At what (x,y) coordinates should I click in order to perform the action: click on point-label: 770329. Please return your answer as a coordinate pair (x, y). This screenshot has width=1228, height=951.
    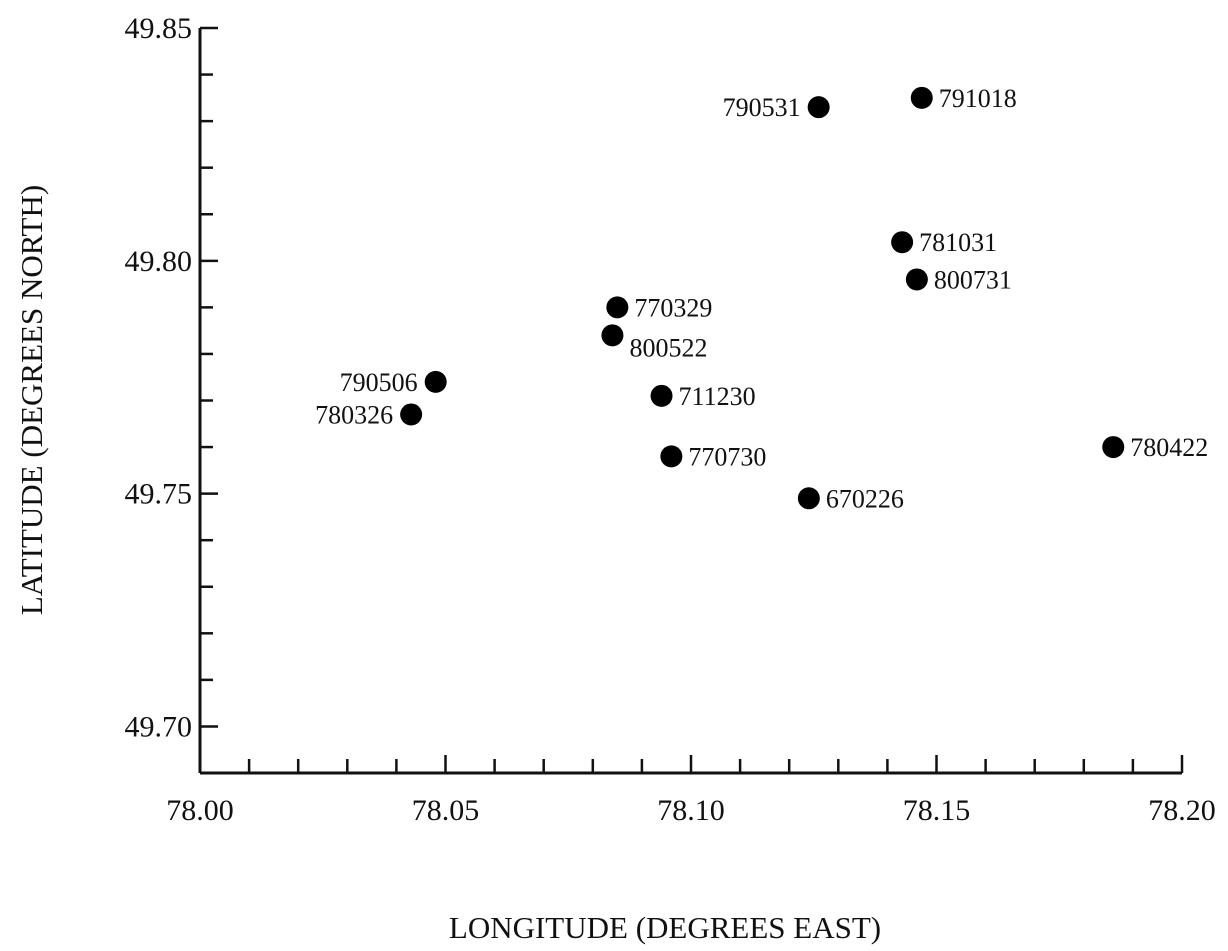
    Looking at the image, I should click on (673, 307).